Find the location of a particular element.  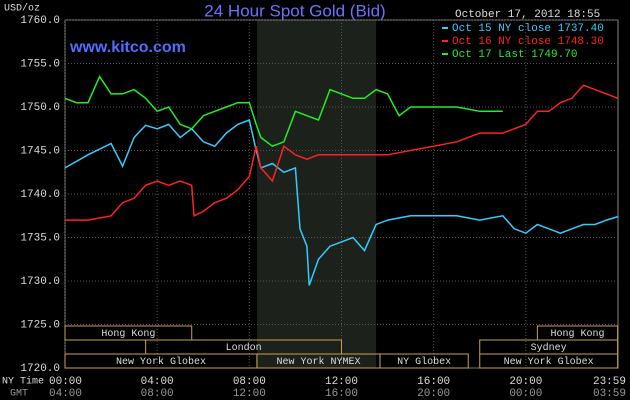

x-tick-label: 16:00 is located at coordinates (433, 382).